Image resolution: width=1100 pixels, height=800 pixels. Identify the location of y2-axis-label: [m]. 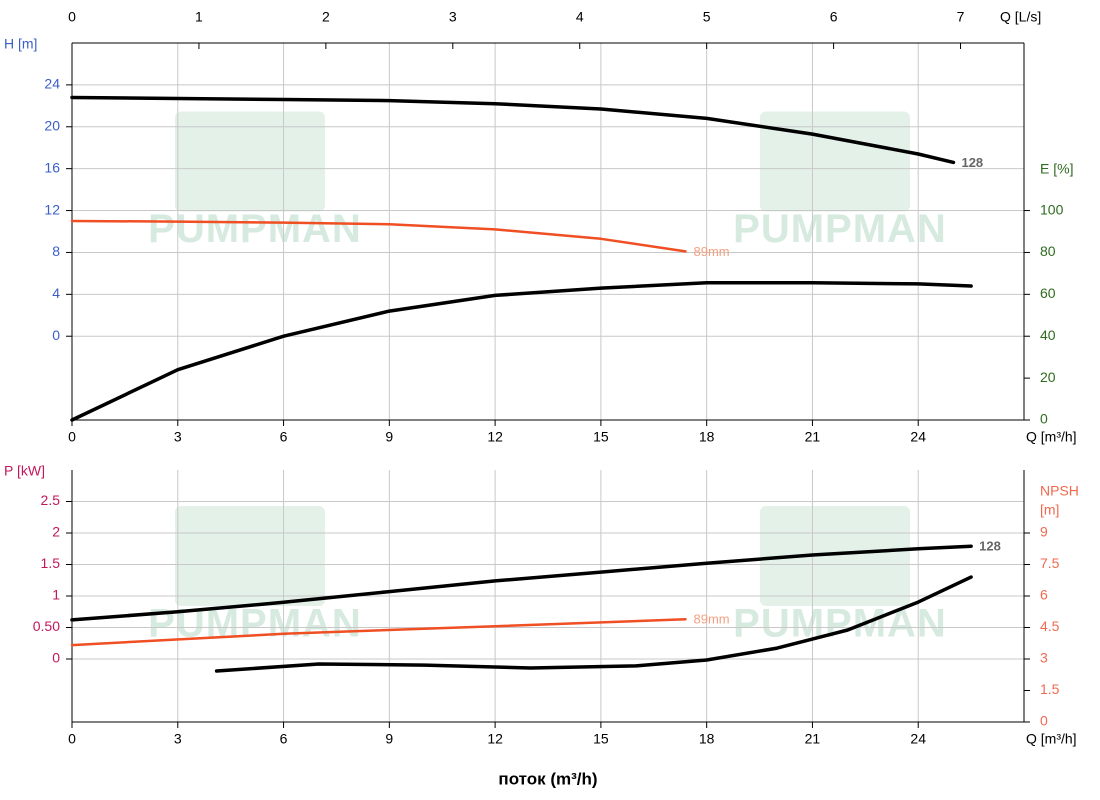
(1049, 510).